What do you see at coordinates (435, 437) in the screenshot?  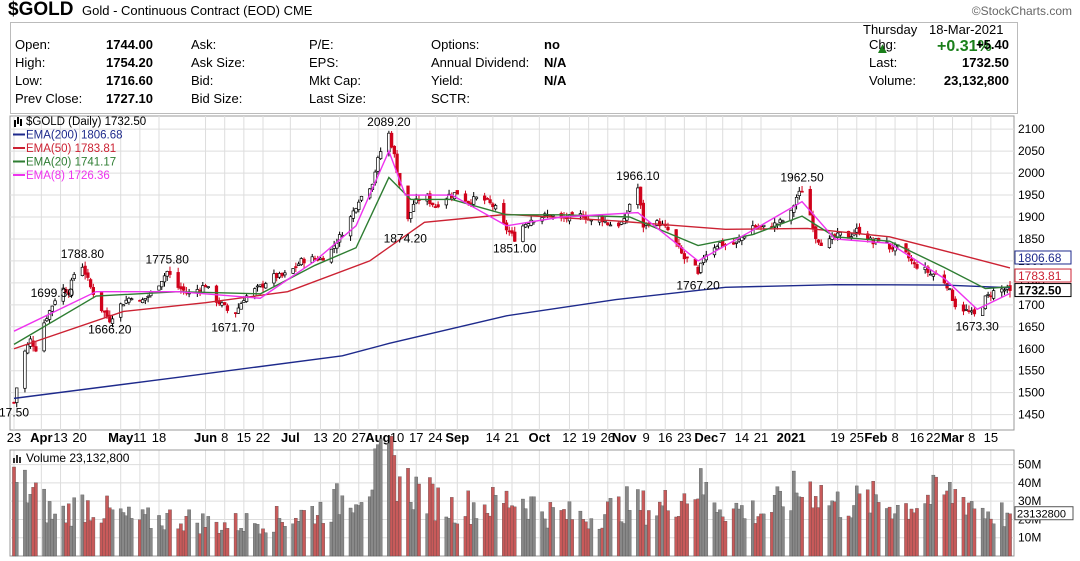 I see `x-tick-label: 24` at bounding box center [435, 437].